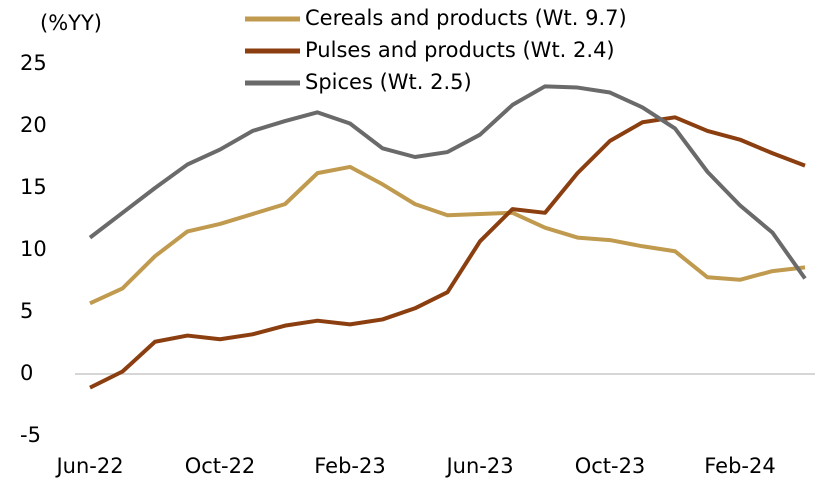  Describe the element at coordinates (460, 50) in the screenshot. I see `legend-label: Pulses and products (Wt. 2.4)` at that location.